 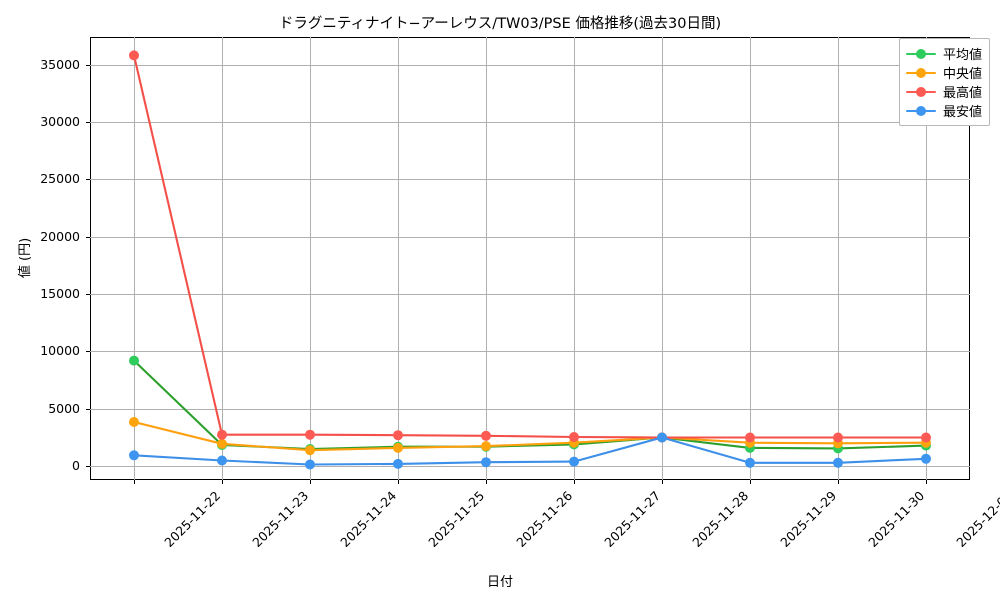 What do you see at coordinates (60, 64) in the screenshot?
I see `y-tick-label: 35000` at bounding box center [60, 64].